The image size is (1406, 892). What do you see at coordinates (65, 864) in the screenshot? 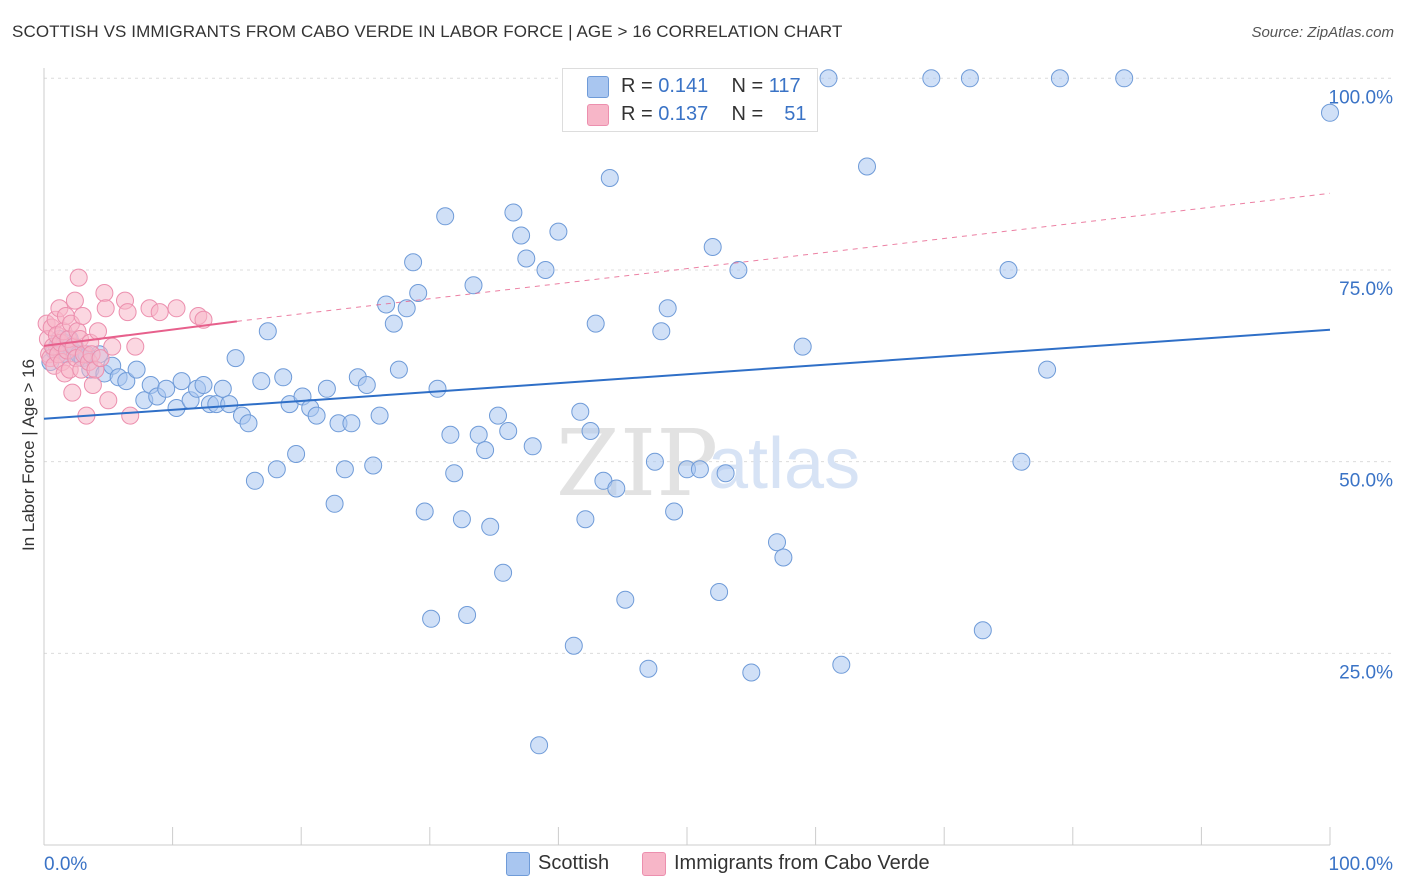
I see `x-tick-label-min: 0.0%` at bounding box center [65, 864].